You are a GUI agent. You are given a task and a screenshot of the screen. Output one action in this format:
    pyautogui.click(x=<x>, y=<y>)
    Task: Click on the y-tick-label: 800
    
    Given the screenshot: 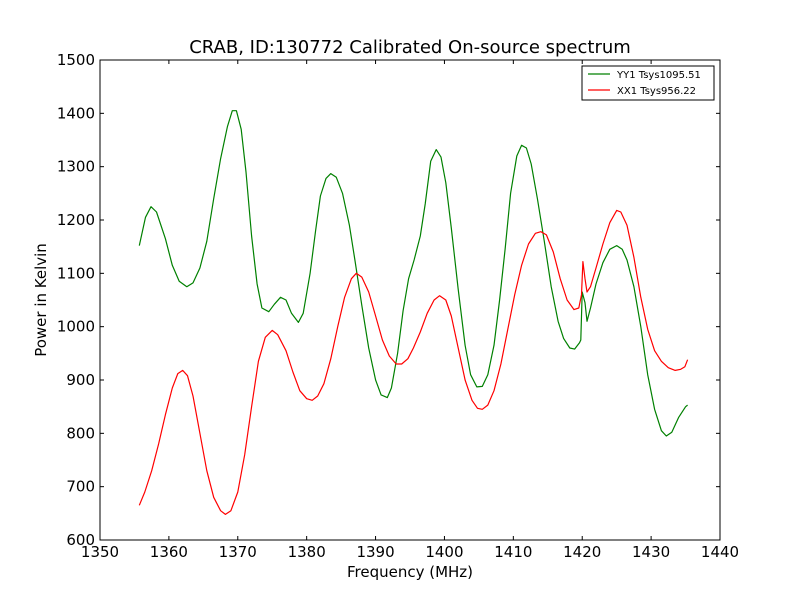 What is the action you would take?
    pyautogui.click(x=80, y=433)
    